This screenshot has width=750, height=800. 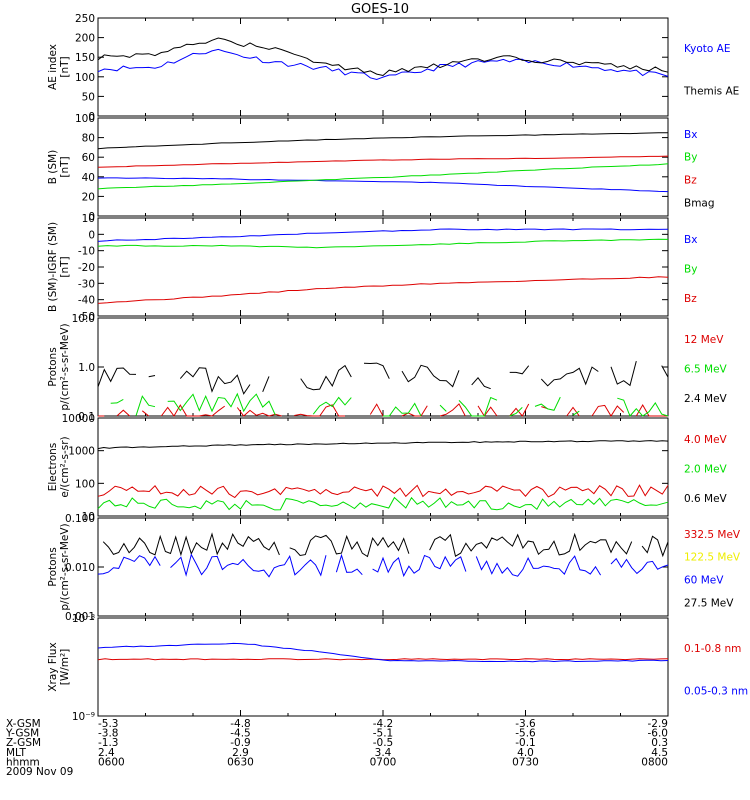 I want to click on plot-title: GOES-10, so click(x=380, y=9).